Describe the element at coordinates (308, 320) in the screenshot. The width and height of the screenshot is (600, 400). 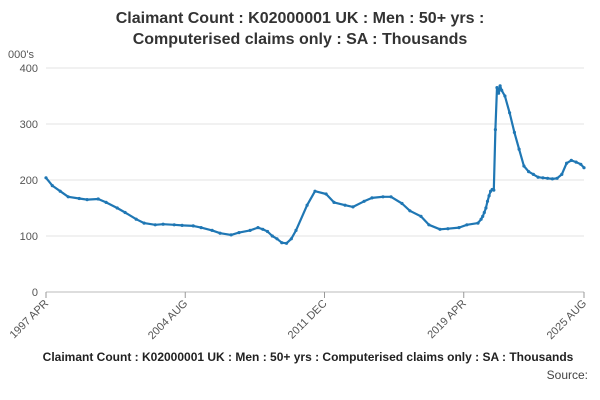
I see `x-tick-label: 2011 DEC` at that location.